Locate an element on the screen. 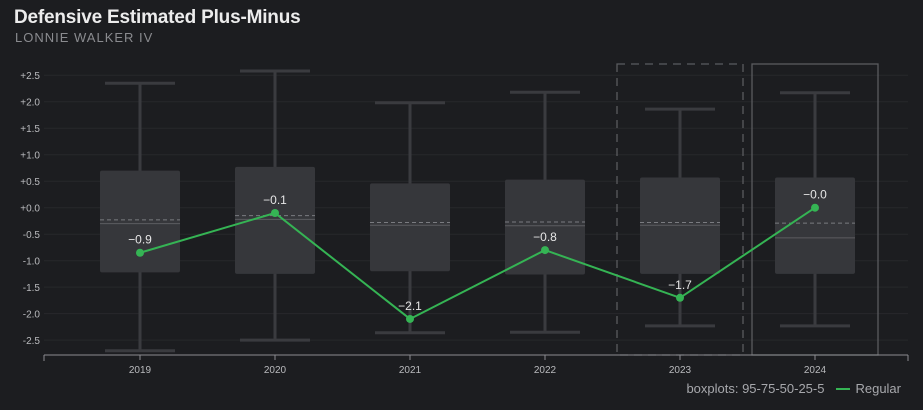 This screenshot has width=923, height=410. x-tick-label: 2022 is located at coordinates (545, 370).